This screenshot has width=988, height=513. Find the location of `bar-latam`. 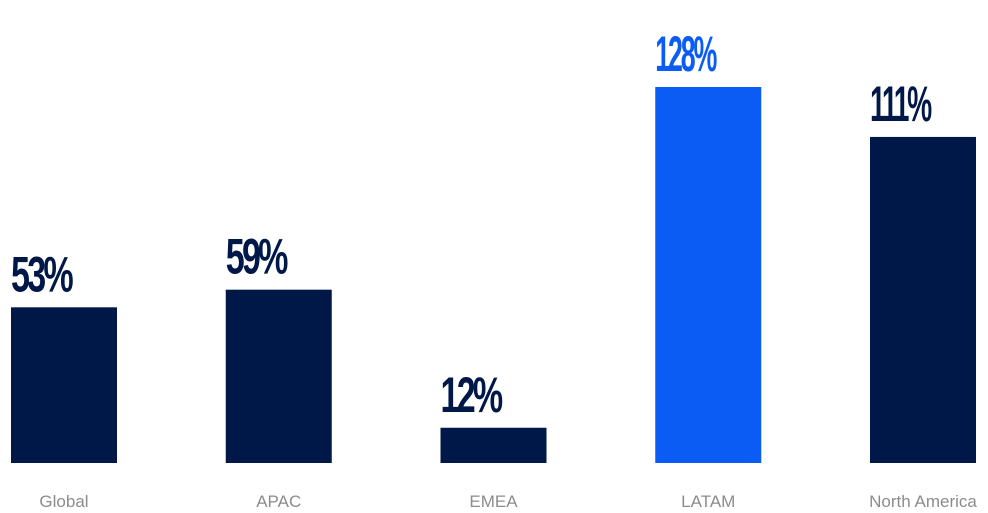

bar-latam is located at coordinates (708, 275).